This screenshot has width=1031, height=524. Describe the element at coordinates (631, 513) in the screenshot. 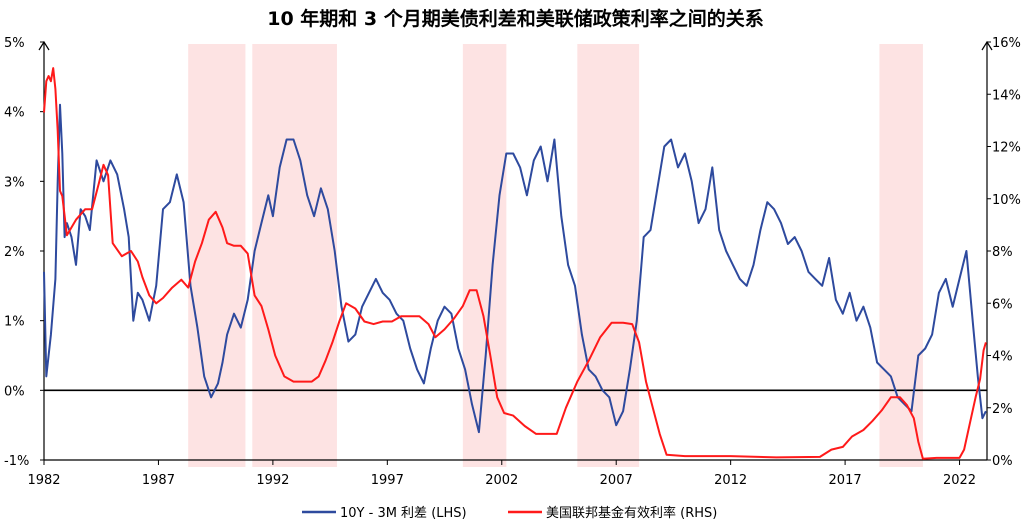

I see `legend-label-1: 美国联邦基金有效利率 (RHS)` at that location.